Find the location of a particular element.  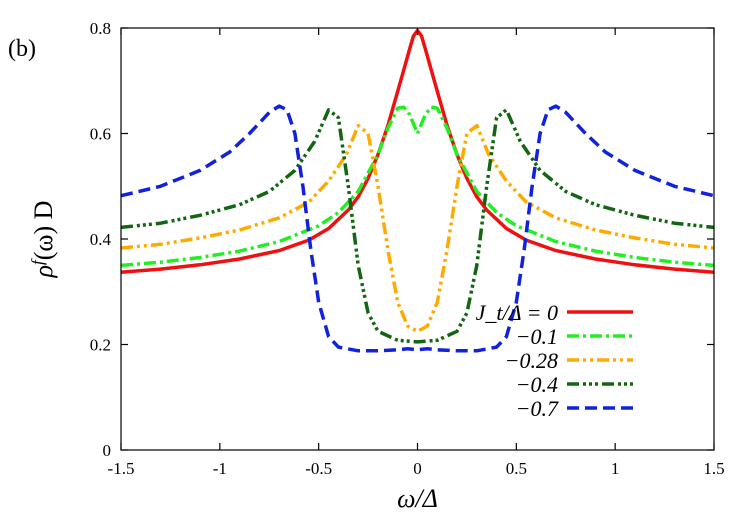

y-axis-label: ρf(ω) D is located at coordinates (43, 240).